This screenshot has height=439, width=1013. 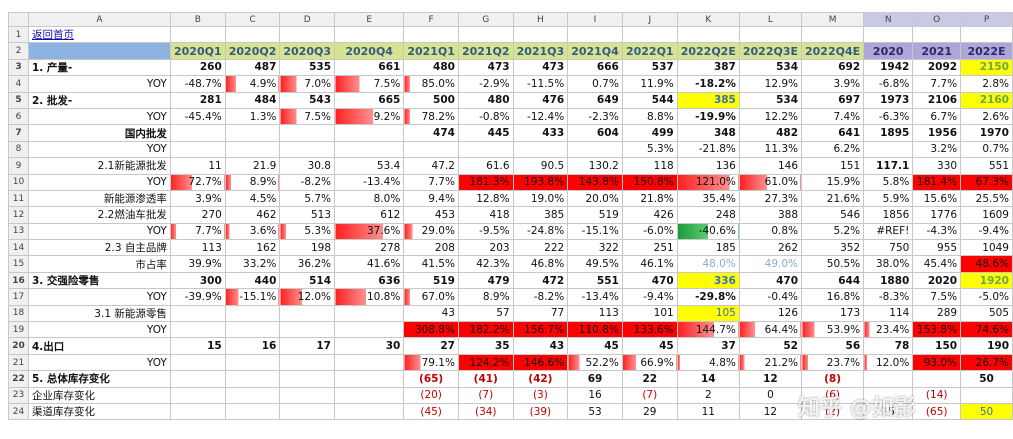 What do you see at coordinates (485, 330) in the screenshot?
I see `cell: 182.2%` at bounding box center [485, 330].